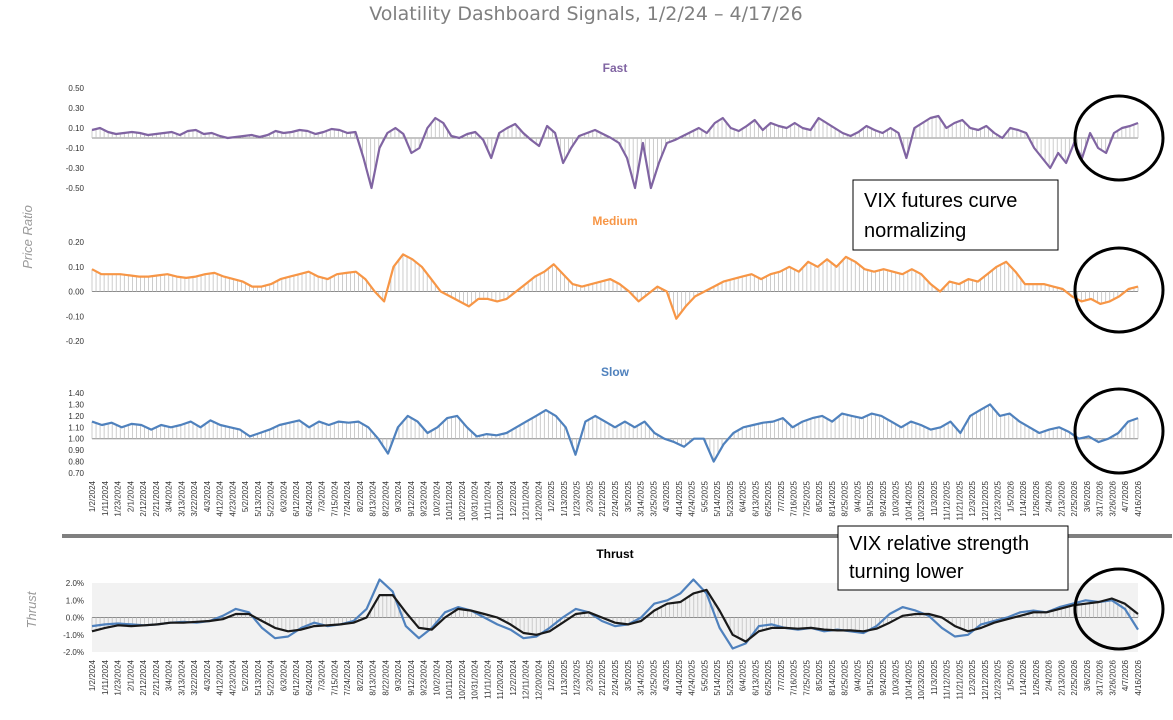  What do you see at coordinates (602, 677) in the screenshot?
I see `x-tick-label: 2/12/2025` at bounding box center [602, 677].